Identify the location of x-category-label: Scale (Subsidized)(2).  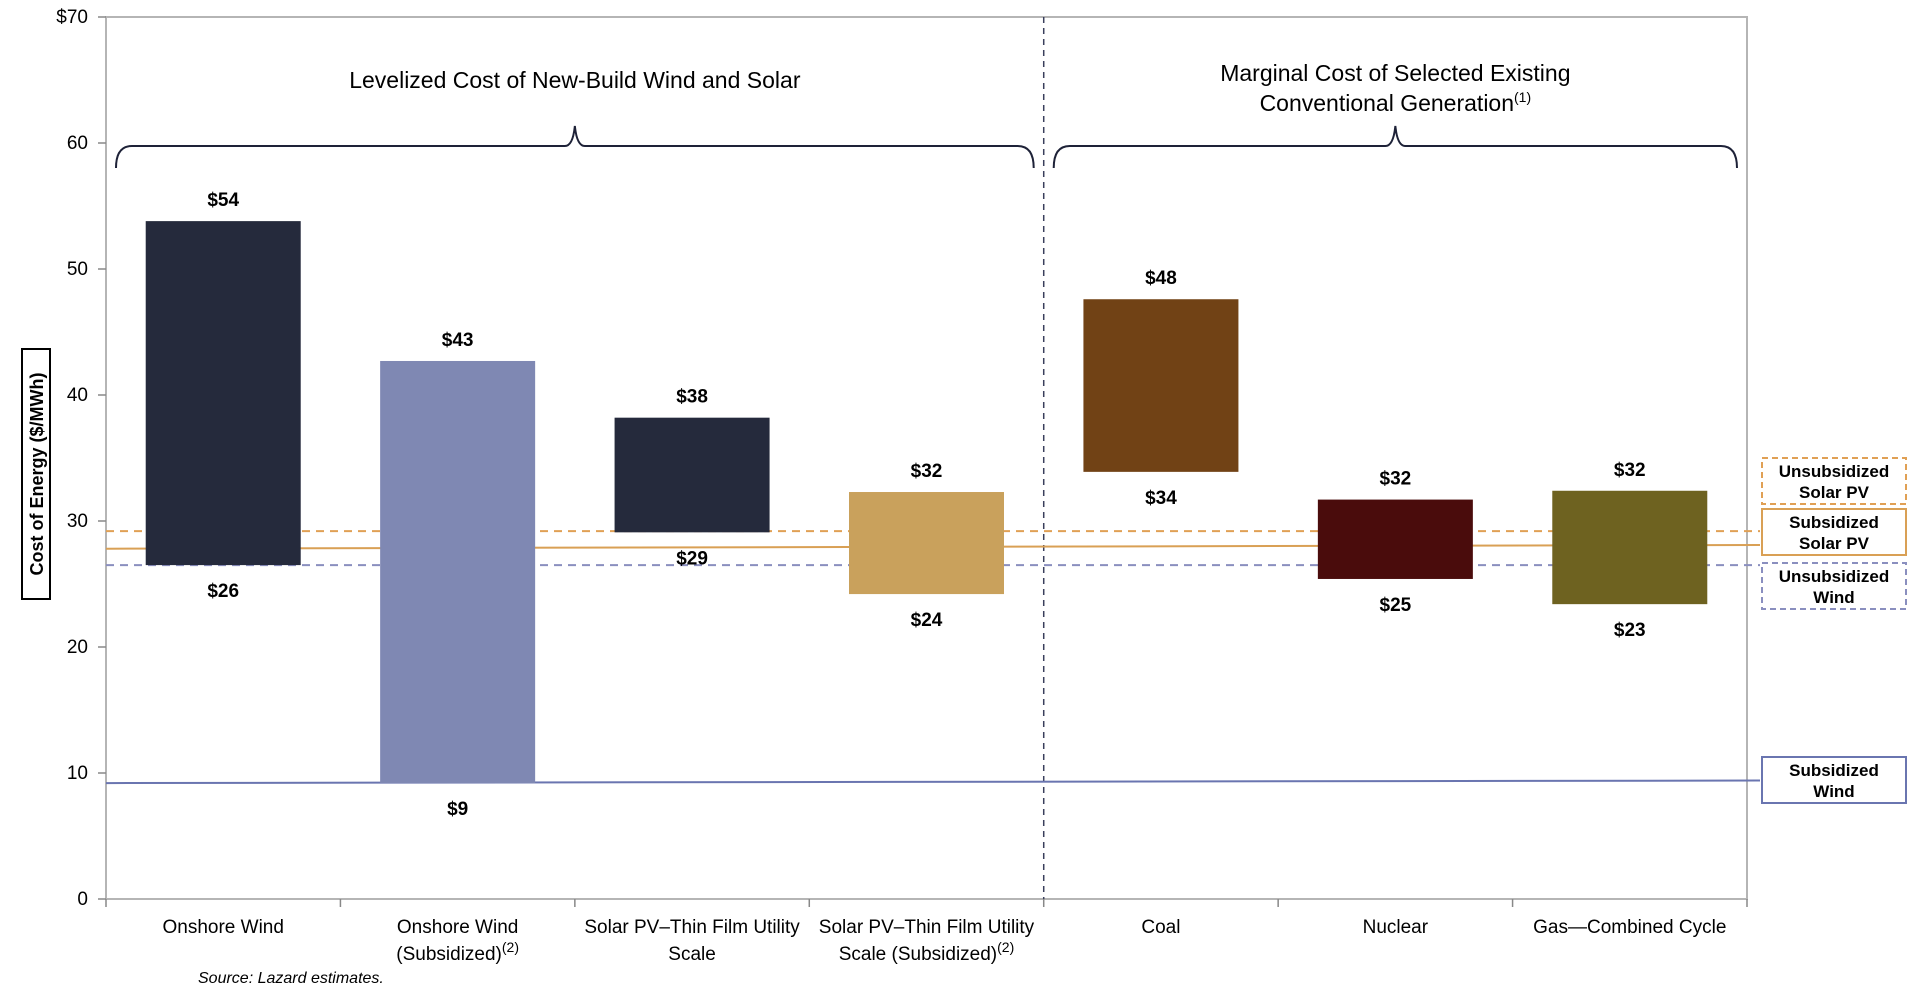
(927, 952).